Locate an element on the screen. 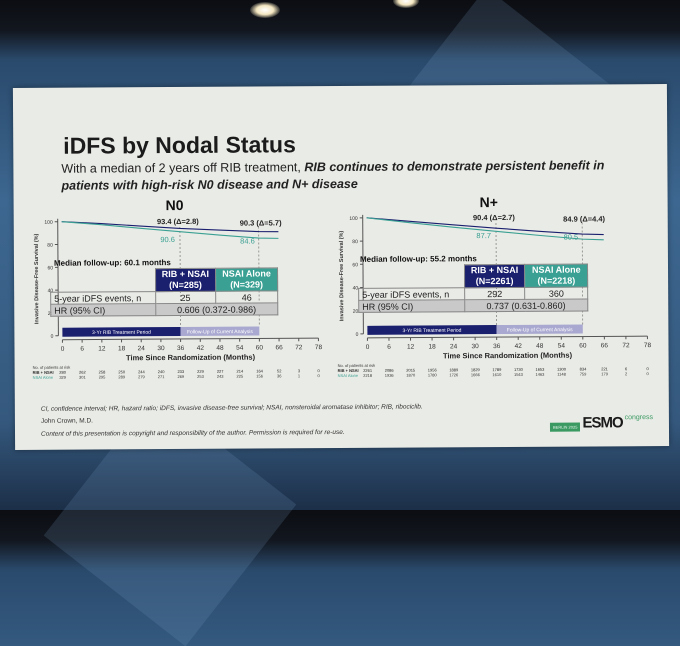  x-tick-label: 6 is located at coordinates (389, 347).